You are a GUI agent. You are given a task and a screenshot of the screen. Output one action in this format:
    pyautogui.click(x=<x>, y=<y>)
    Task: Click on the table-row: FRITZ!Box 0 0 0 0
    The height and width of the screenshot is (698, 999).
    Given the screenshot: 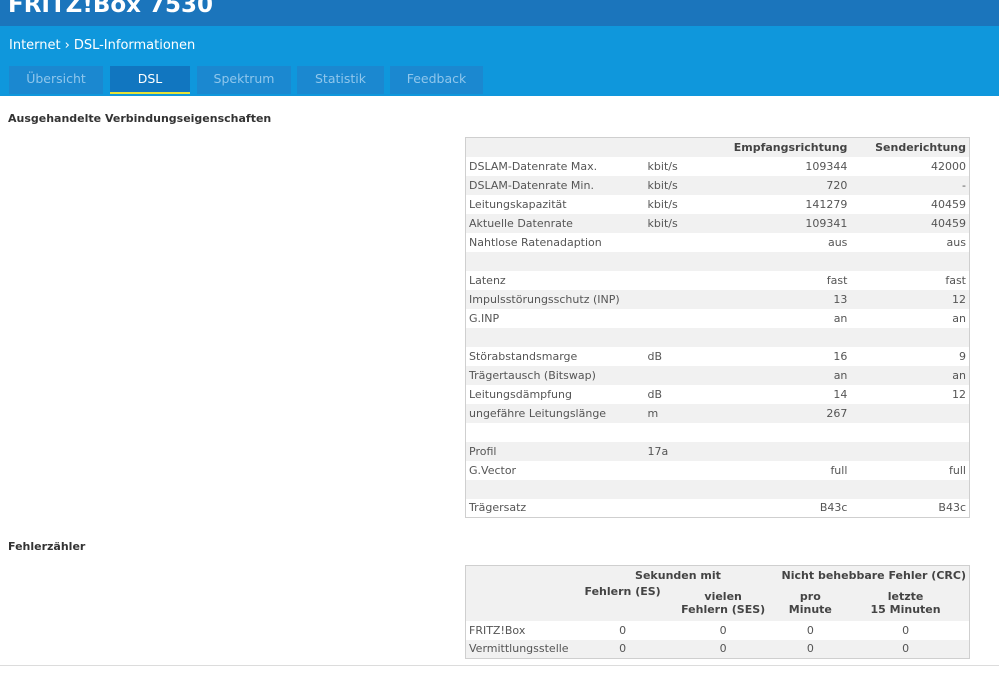 What is the action you would take?
    pyautogui.click(x=718, y=630)
    